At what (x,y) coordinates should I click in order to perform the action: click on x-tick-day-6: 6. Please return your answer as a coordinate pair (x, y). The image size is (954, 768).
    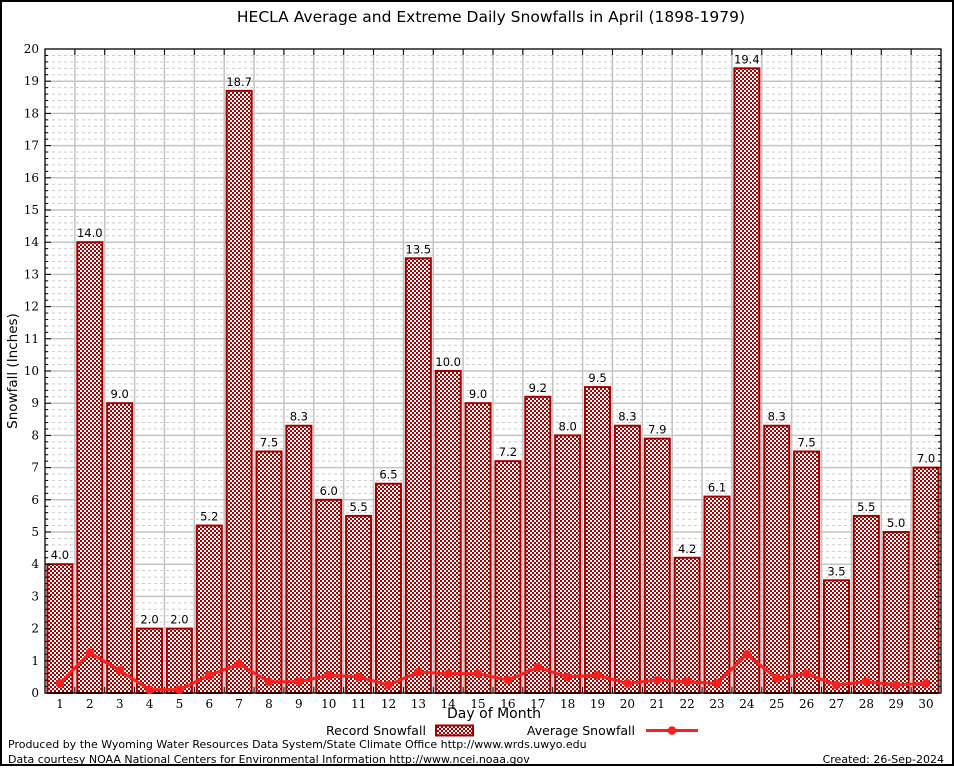
    Looking at the image, I should click on (209, 704).